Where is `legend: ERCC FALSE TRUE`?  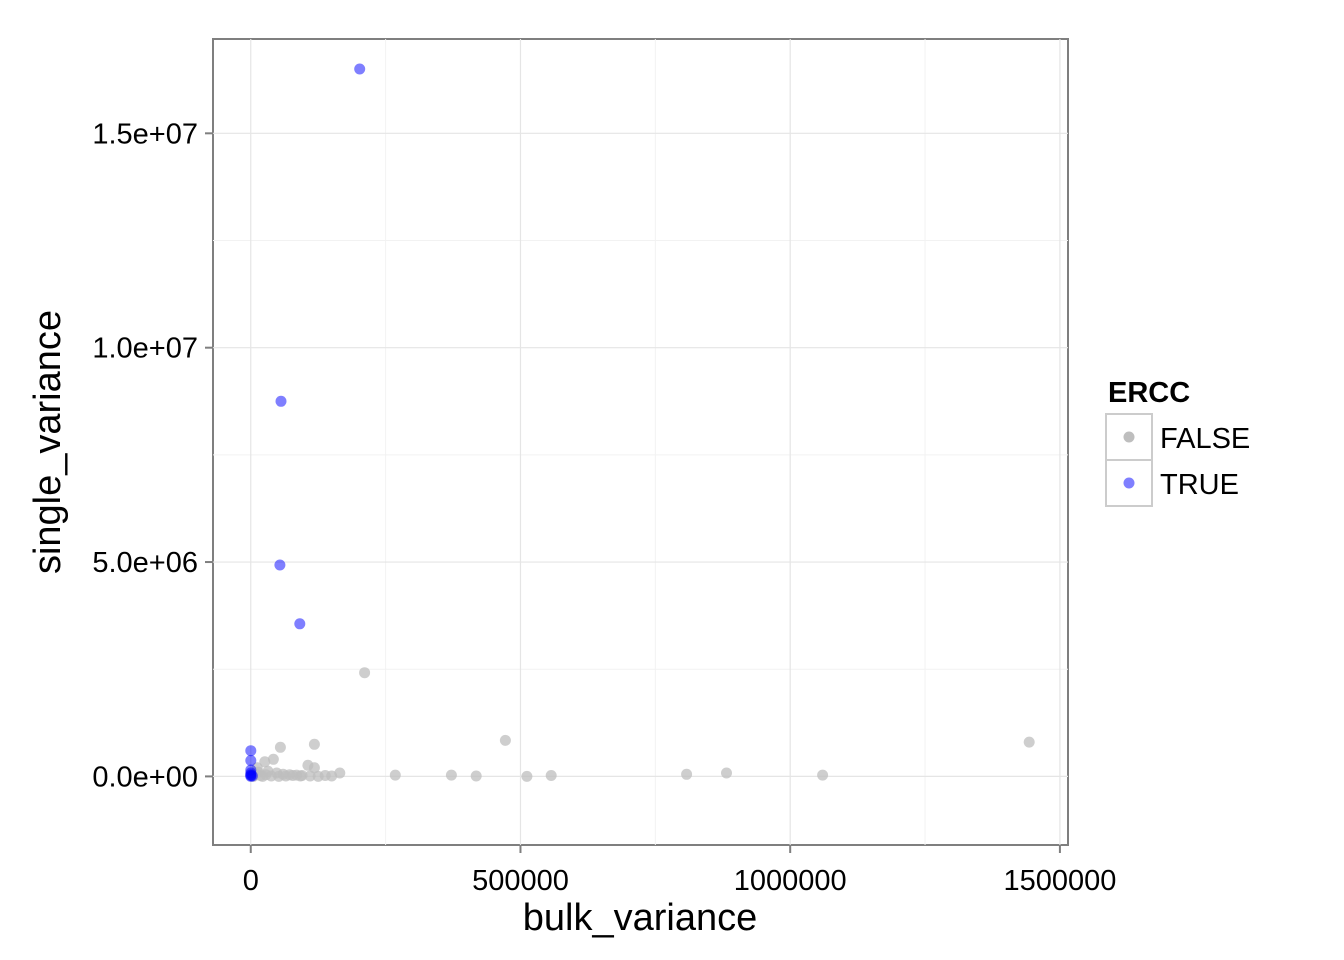 legend: ERCC FALSE TRUE is located at coordinates (1177, 442).